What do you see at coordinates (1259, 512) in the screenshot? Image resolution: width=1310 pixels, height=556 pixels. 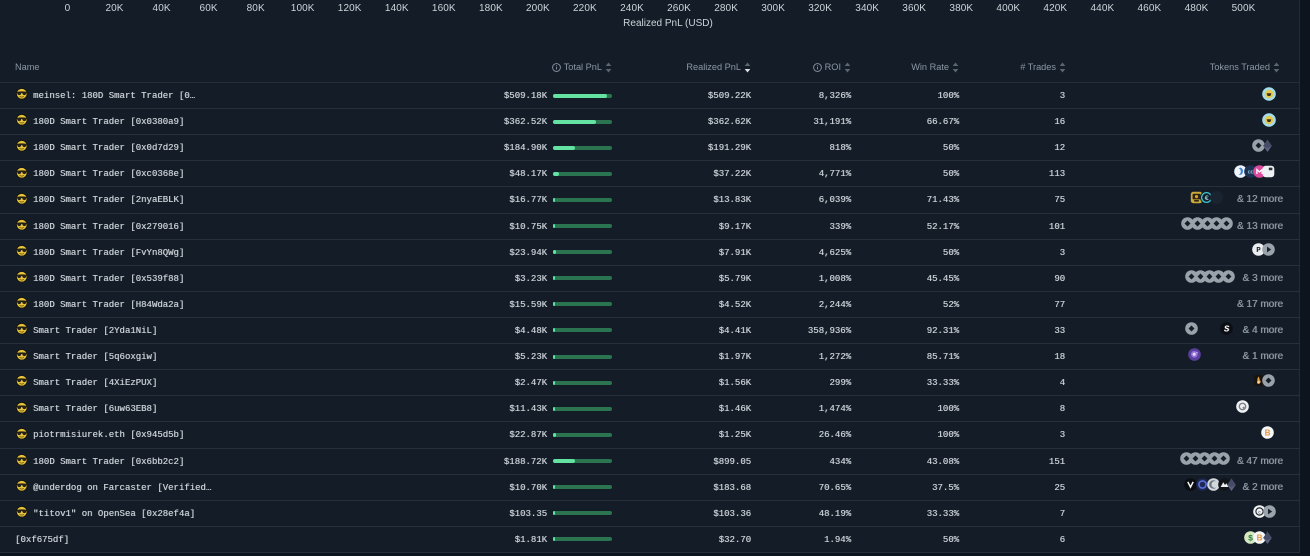 I see `svg-text: c` at bounding box center [1259, 512].